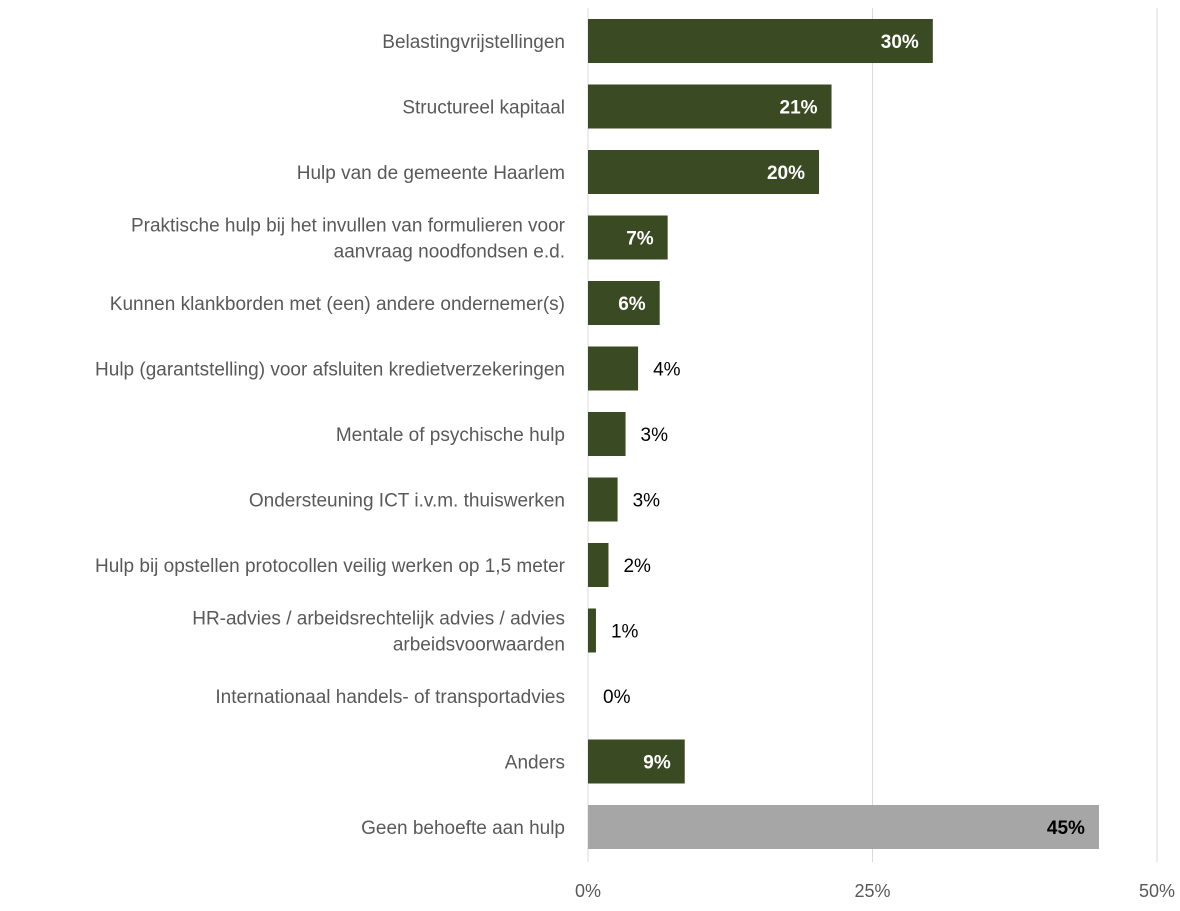  Describe the element at coordinates (632, 304) in the screenshot. I see `data-label: 6%` at that location.